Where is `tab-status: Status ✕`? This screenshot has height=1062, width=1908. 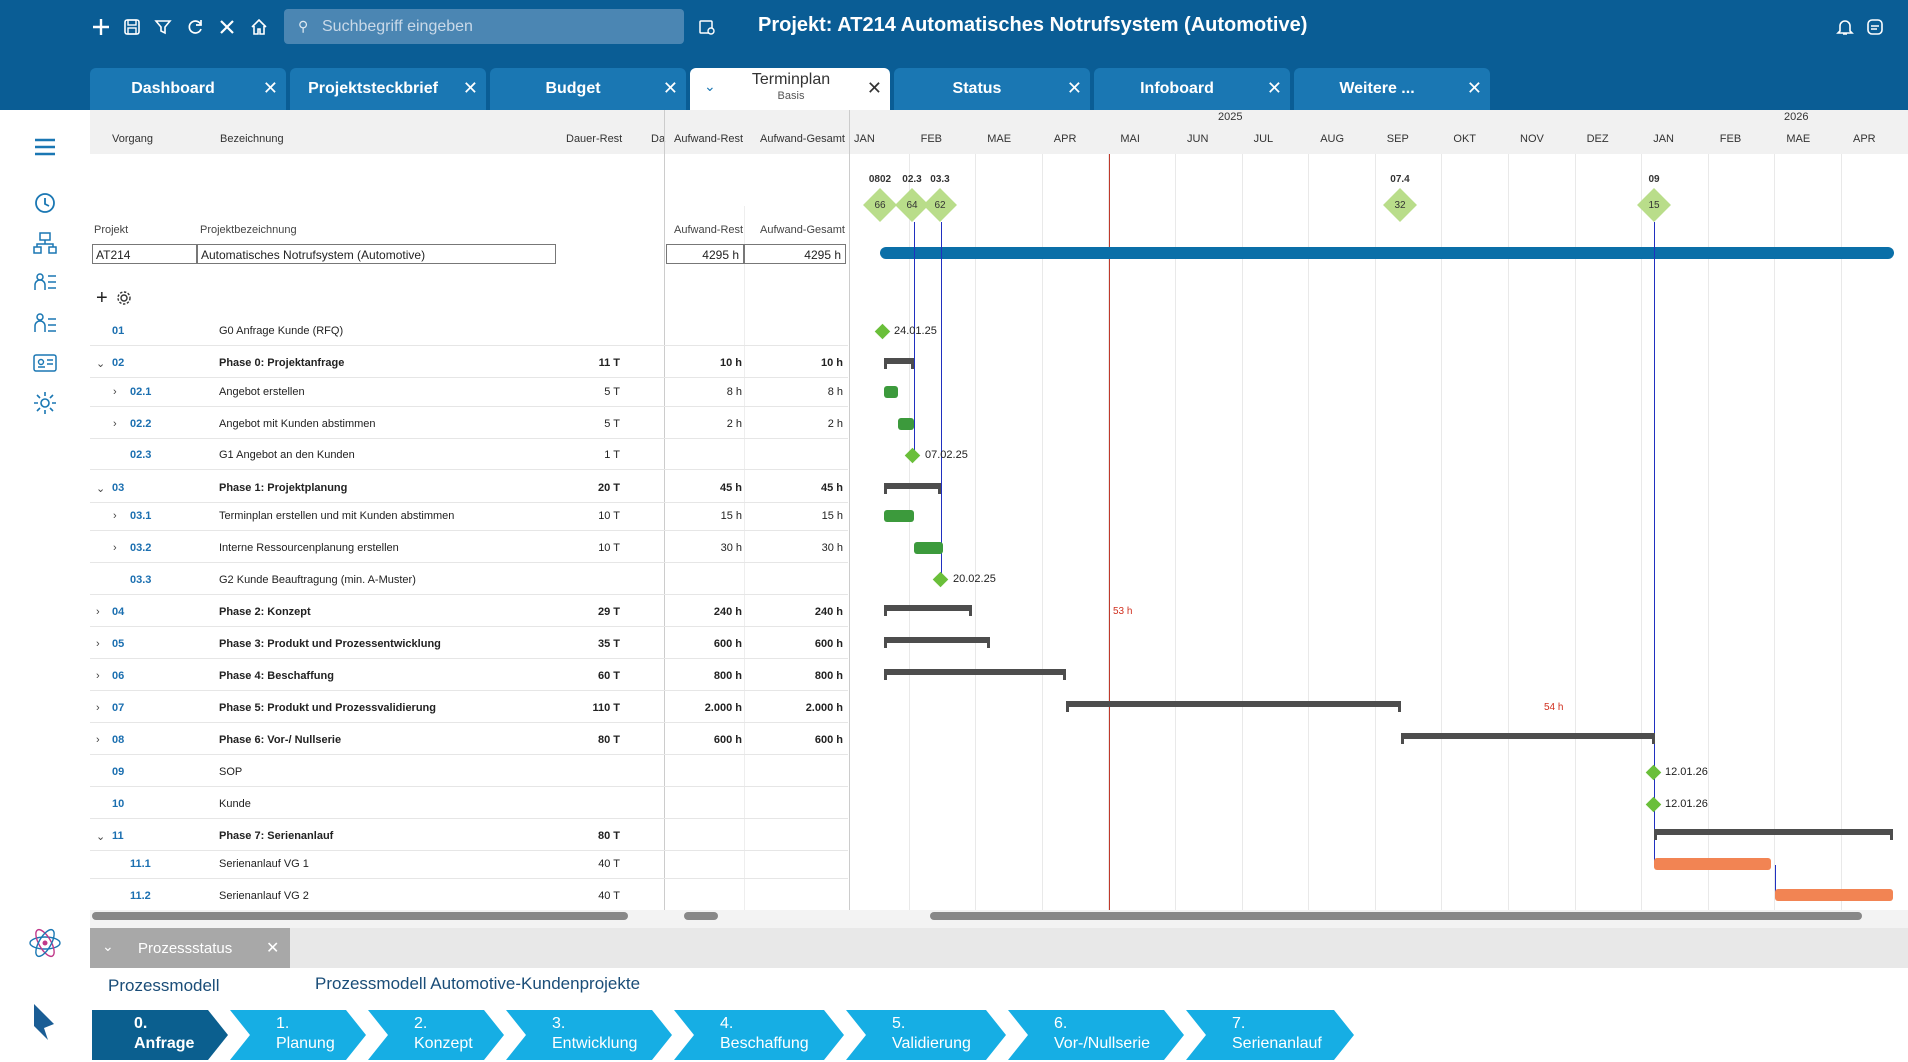 tab-status: Status ✕ is located at coordinates (992, 89).